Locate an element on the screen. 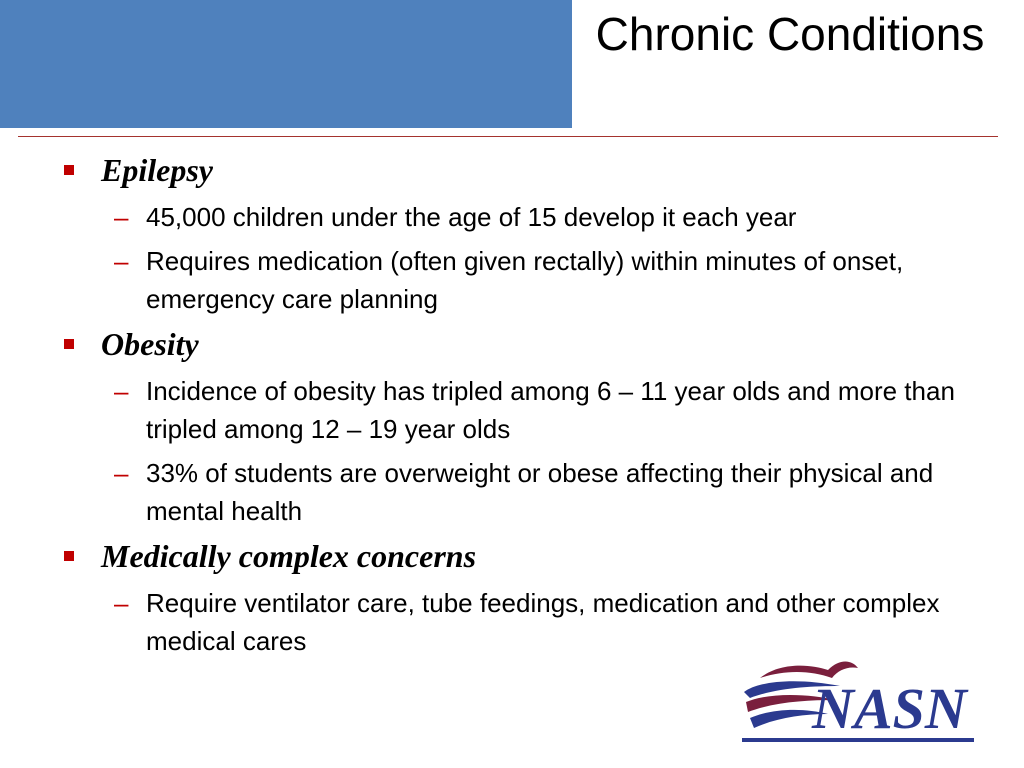 This screenshot has width=1024, height=768. section-heading-label: Epilepsy is located at coordinates (157, 170).